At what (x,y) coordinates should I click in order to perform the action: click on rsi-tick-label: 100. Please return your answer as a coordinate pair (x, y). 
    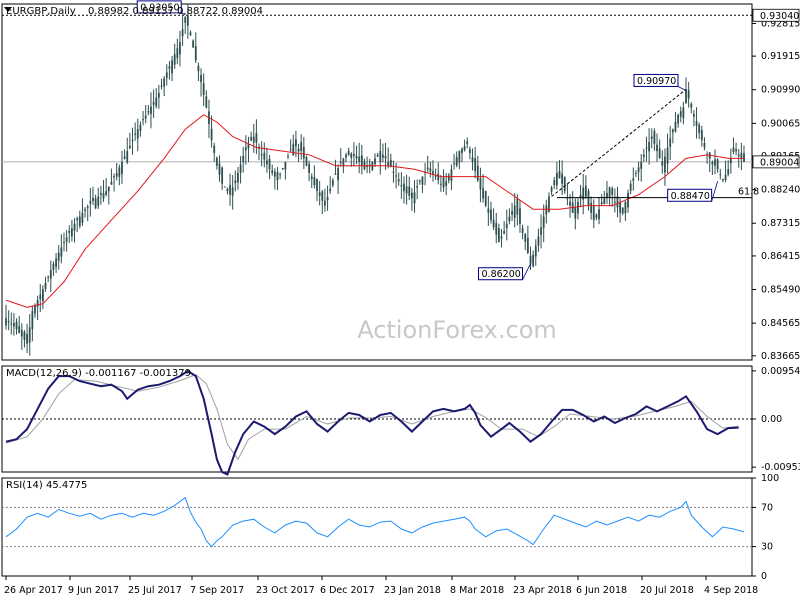
    Looking at the image, I should click on (770, 478).